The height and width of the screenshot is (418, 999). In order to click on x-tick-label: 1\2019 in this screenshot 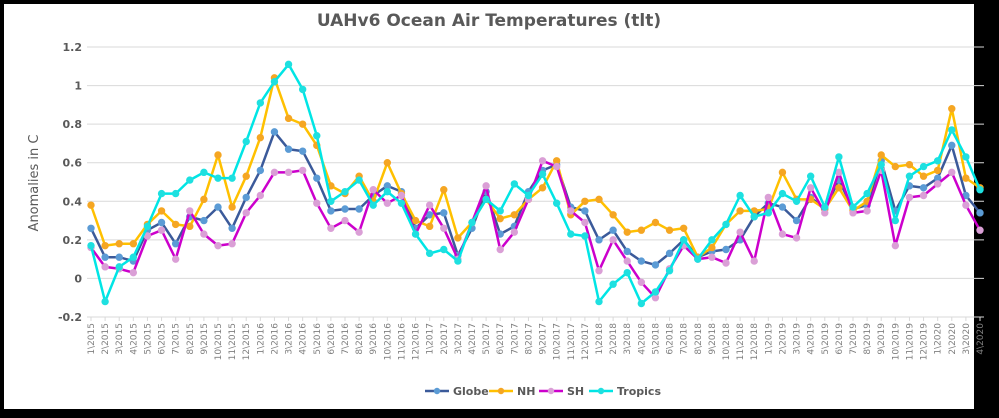, I will do `click(769, 339)`.